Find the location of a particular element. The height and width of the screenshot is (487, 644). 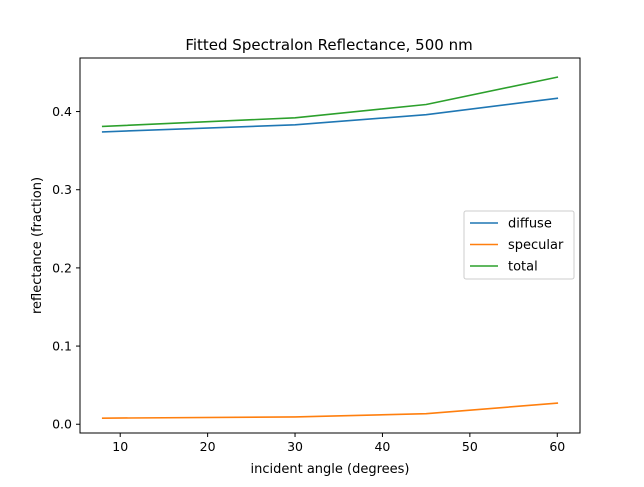

series-line-specular is located at coordinates (330, 410).